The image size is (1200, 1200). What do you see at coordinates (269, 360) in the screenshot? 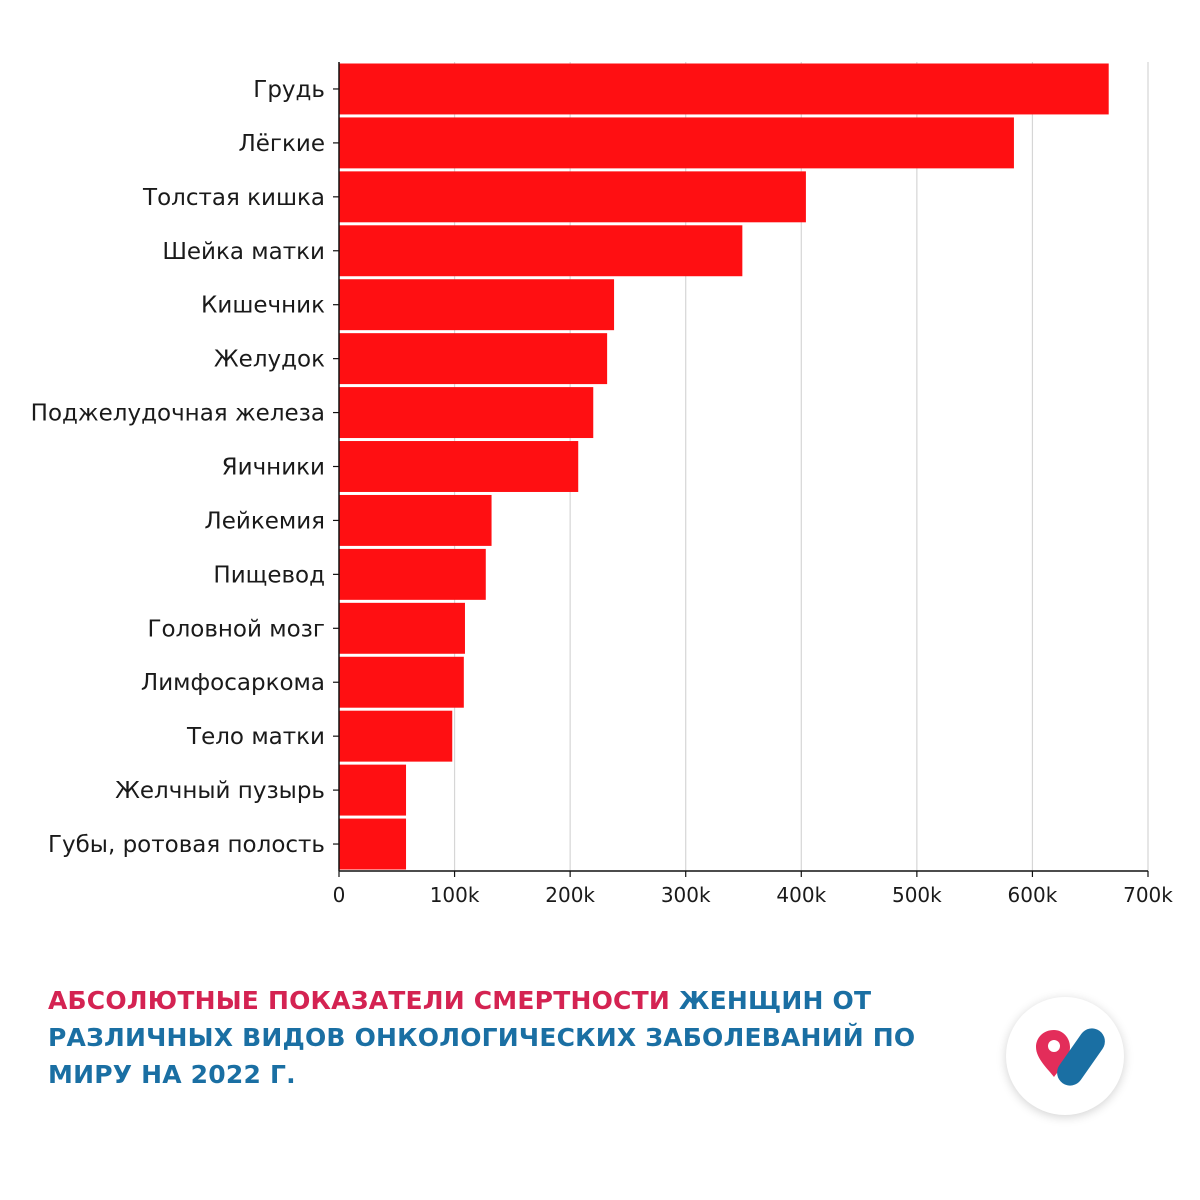
I see `category-label: Желудок` at bounding box center [269, 360].